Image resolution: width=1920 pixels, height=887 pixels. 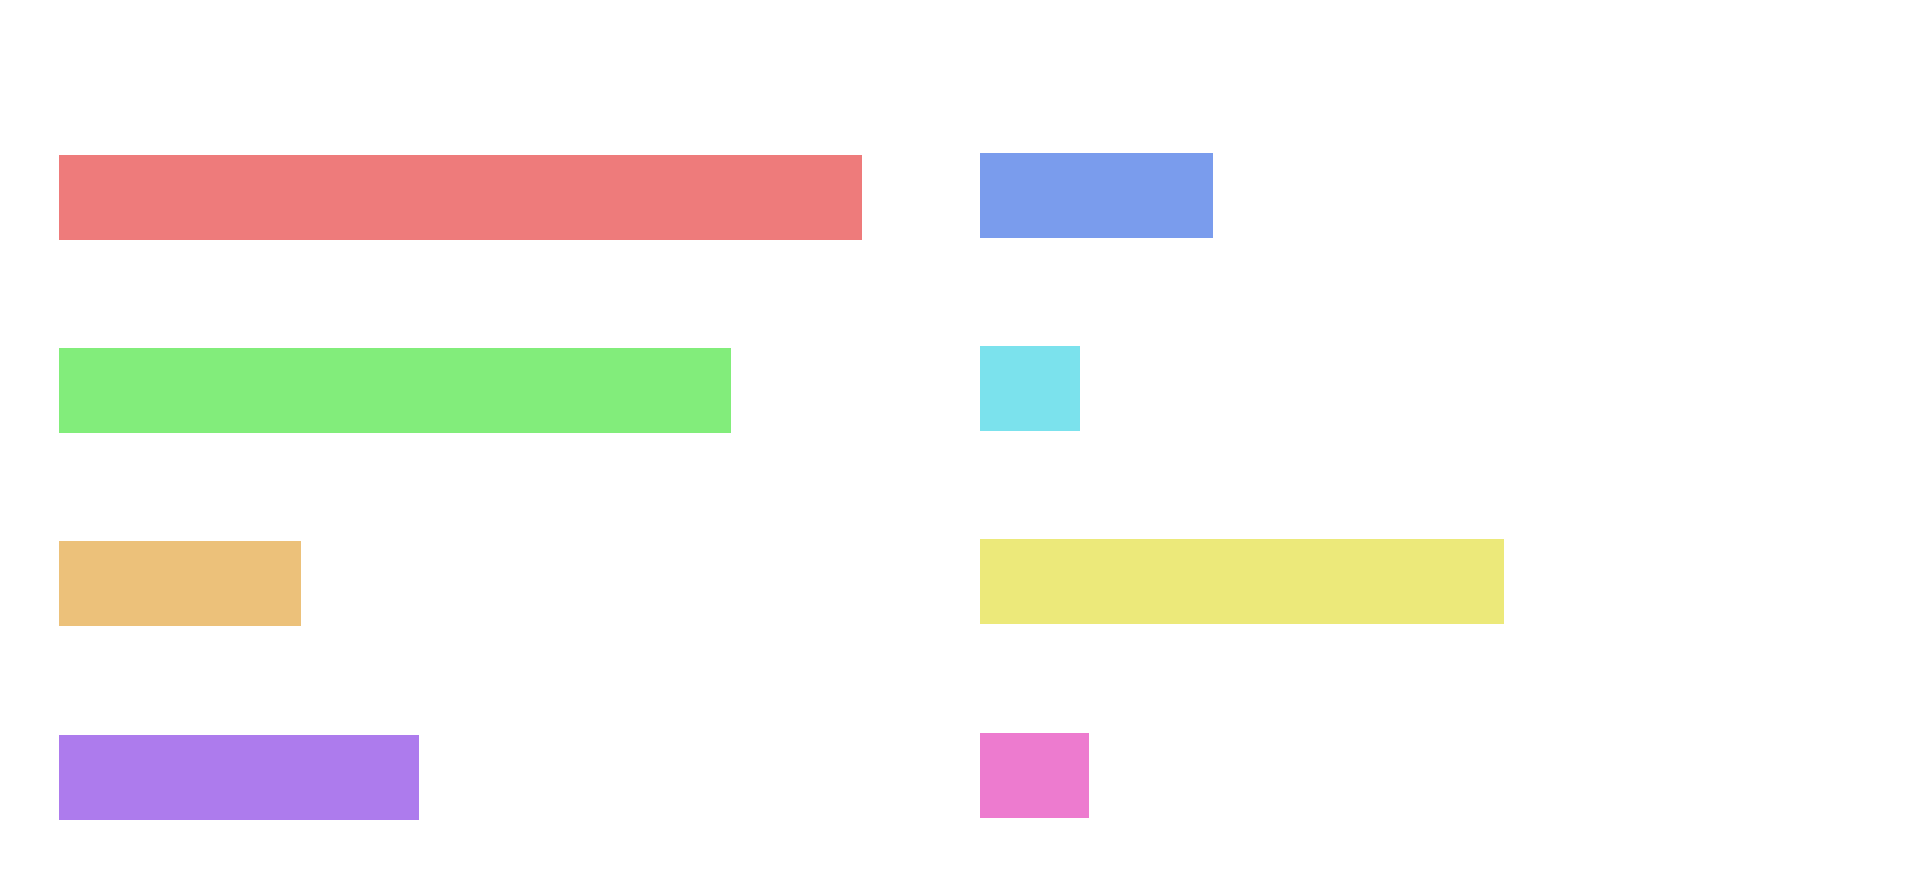 What do you see at coordinates (395, 390) in the screenshot?
I see `green-bar` at bounding box center [395, 390].